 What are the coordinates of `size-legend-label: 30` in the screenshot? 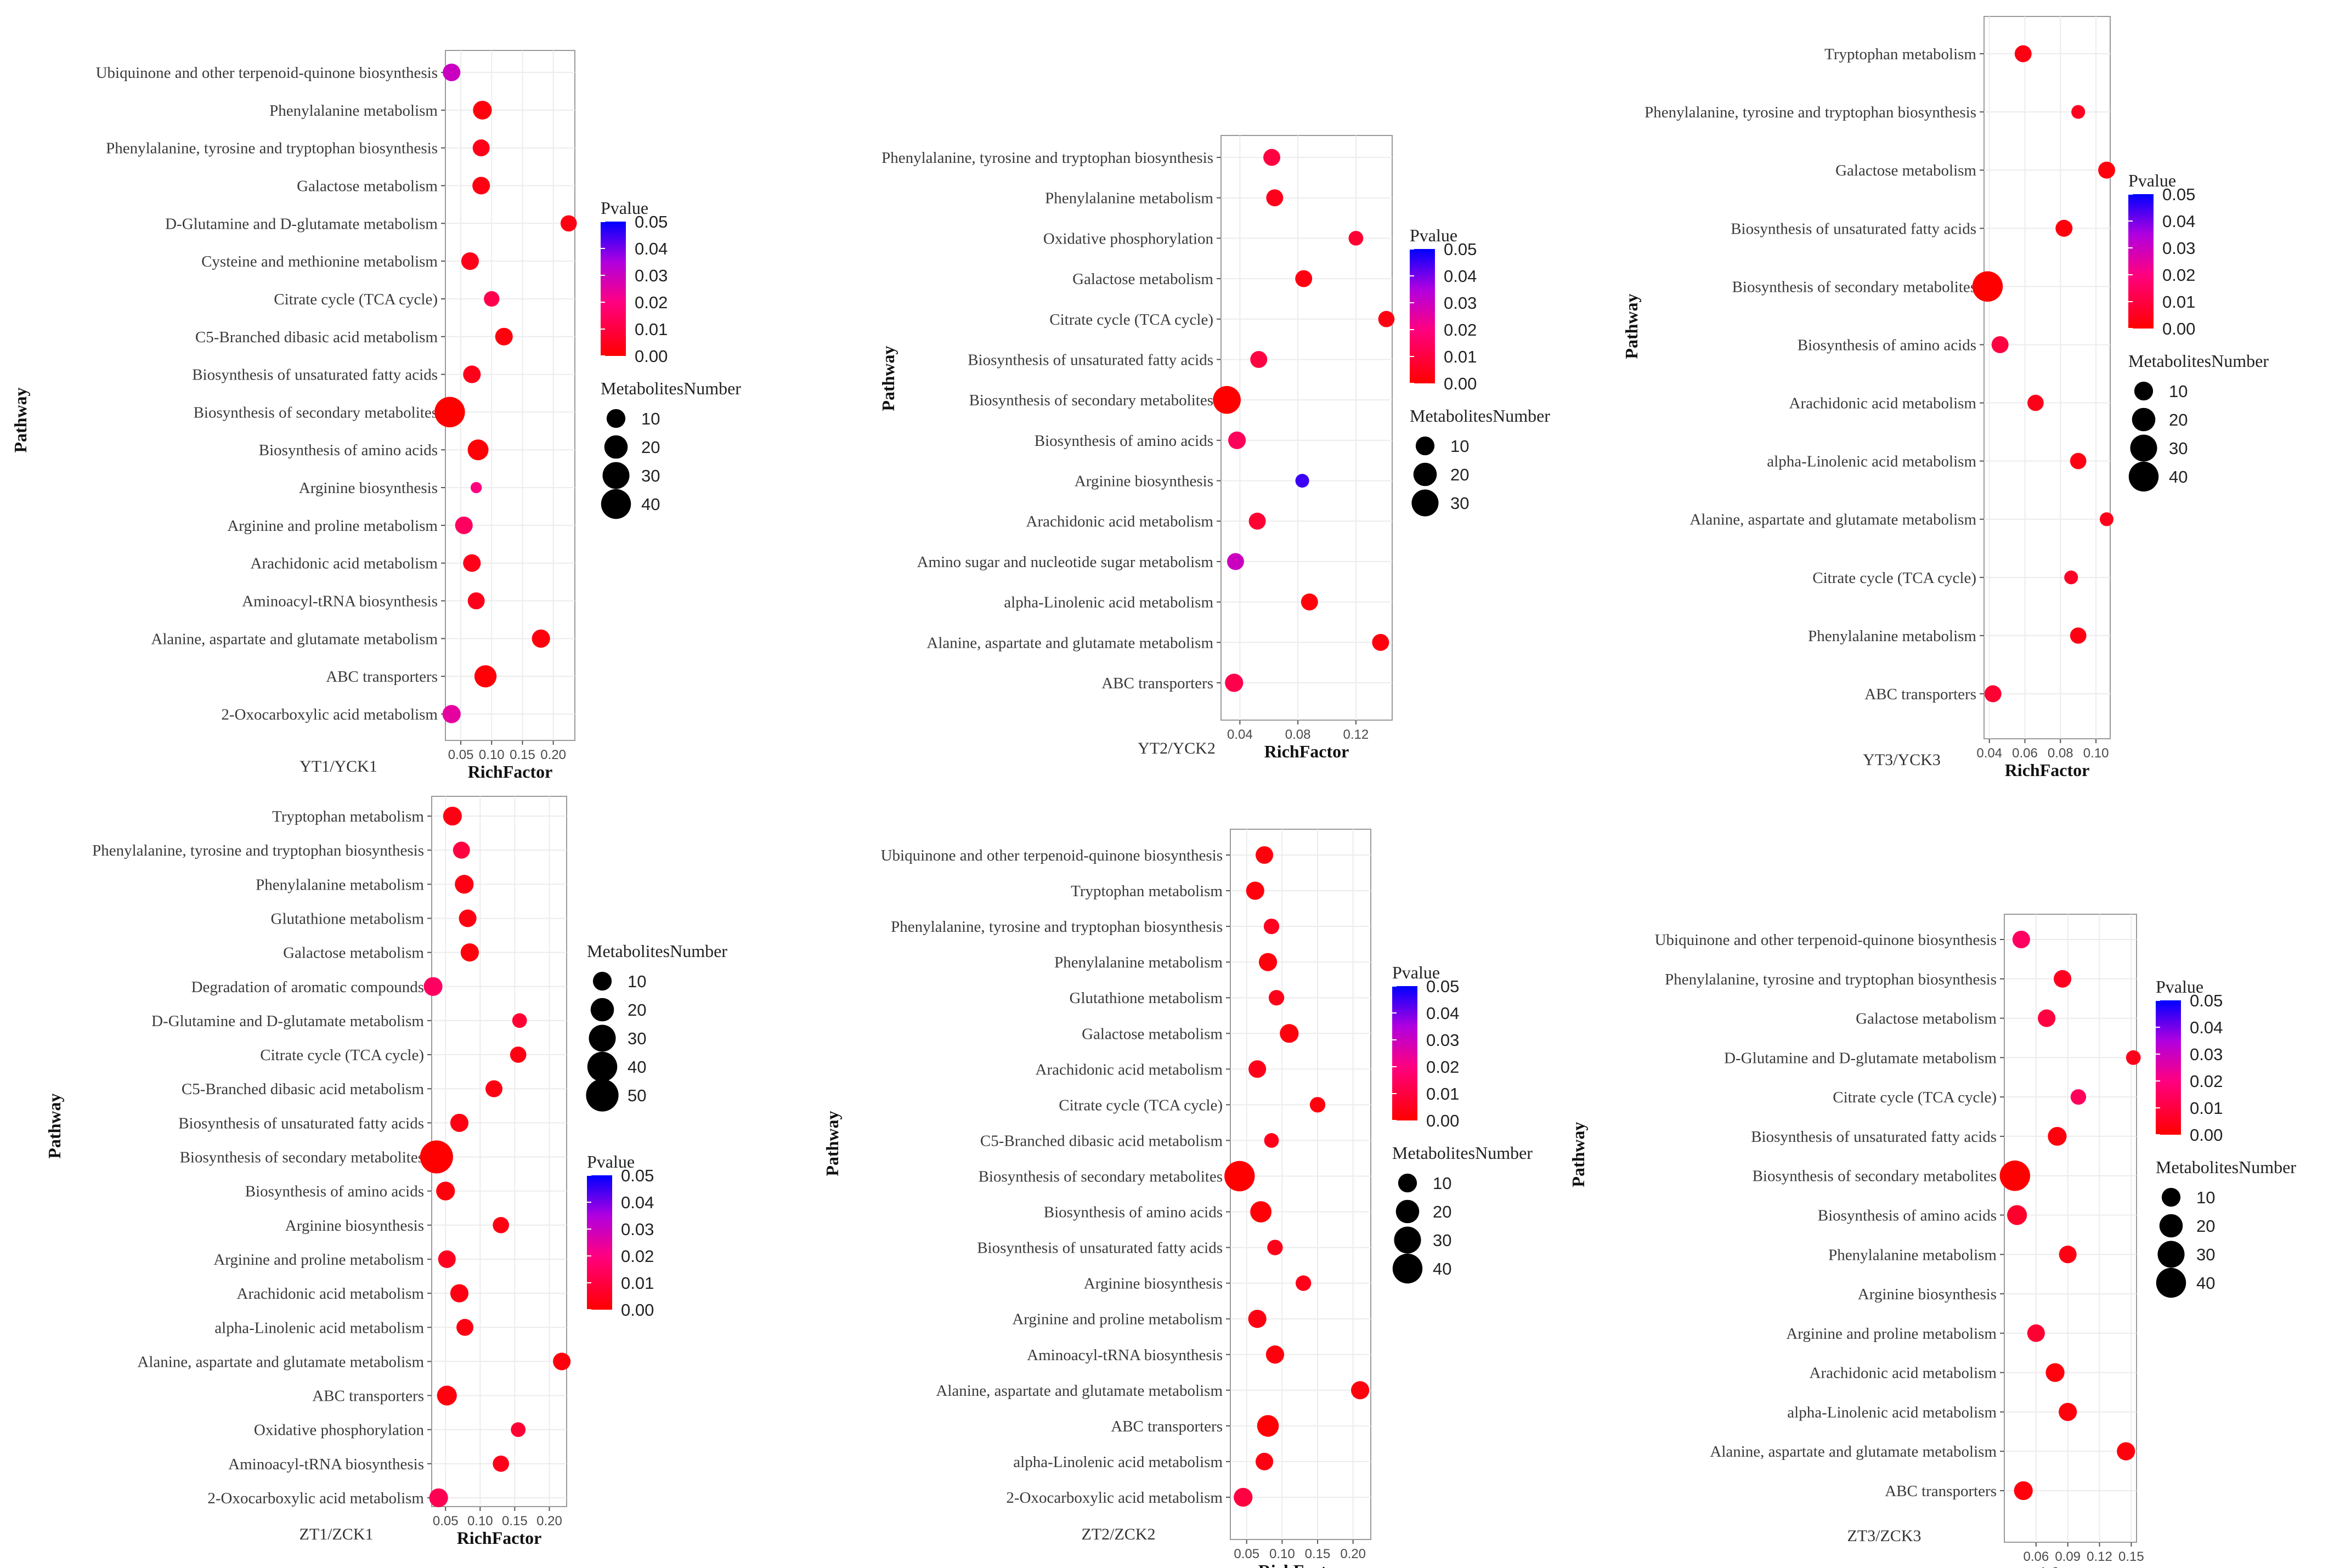 It's located at (2205, 1254).